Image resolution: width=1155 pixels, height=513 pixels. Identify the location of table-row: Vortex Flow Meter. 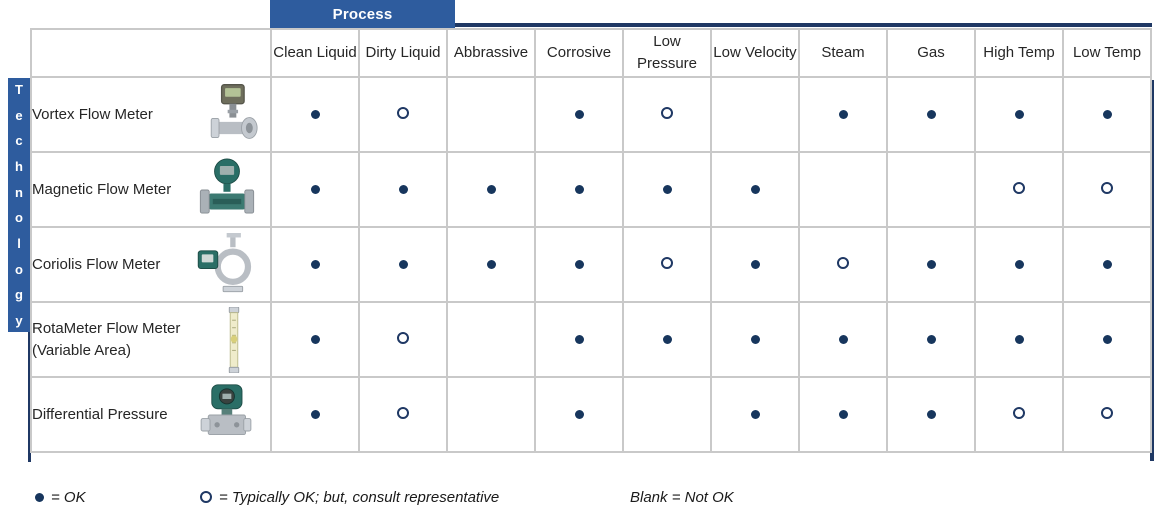
(591, 114).